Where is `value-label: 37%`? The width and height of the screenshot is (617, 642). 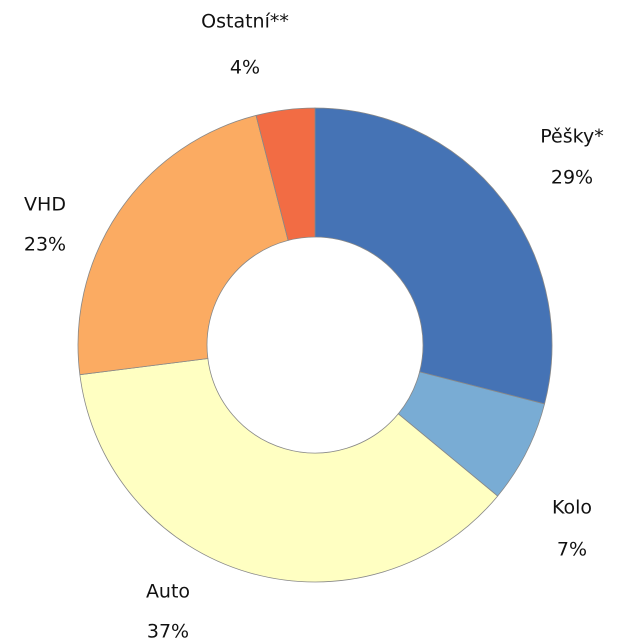 value-label: 37% is located at coordinates (168, 631).